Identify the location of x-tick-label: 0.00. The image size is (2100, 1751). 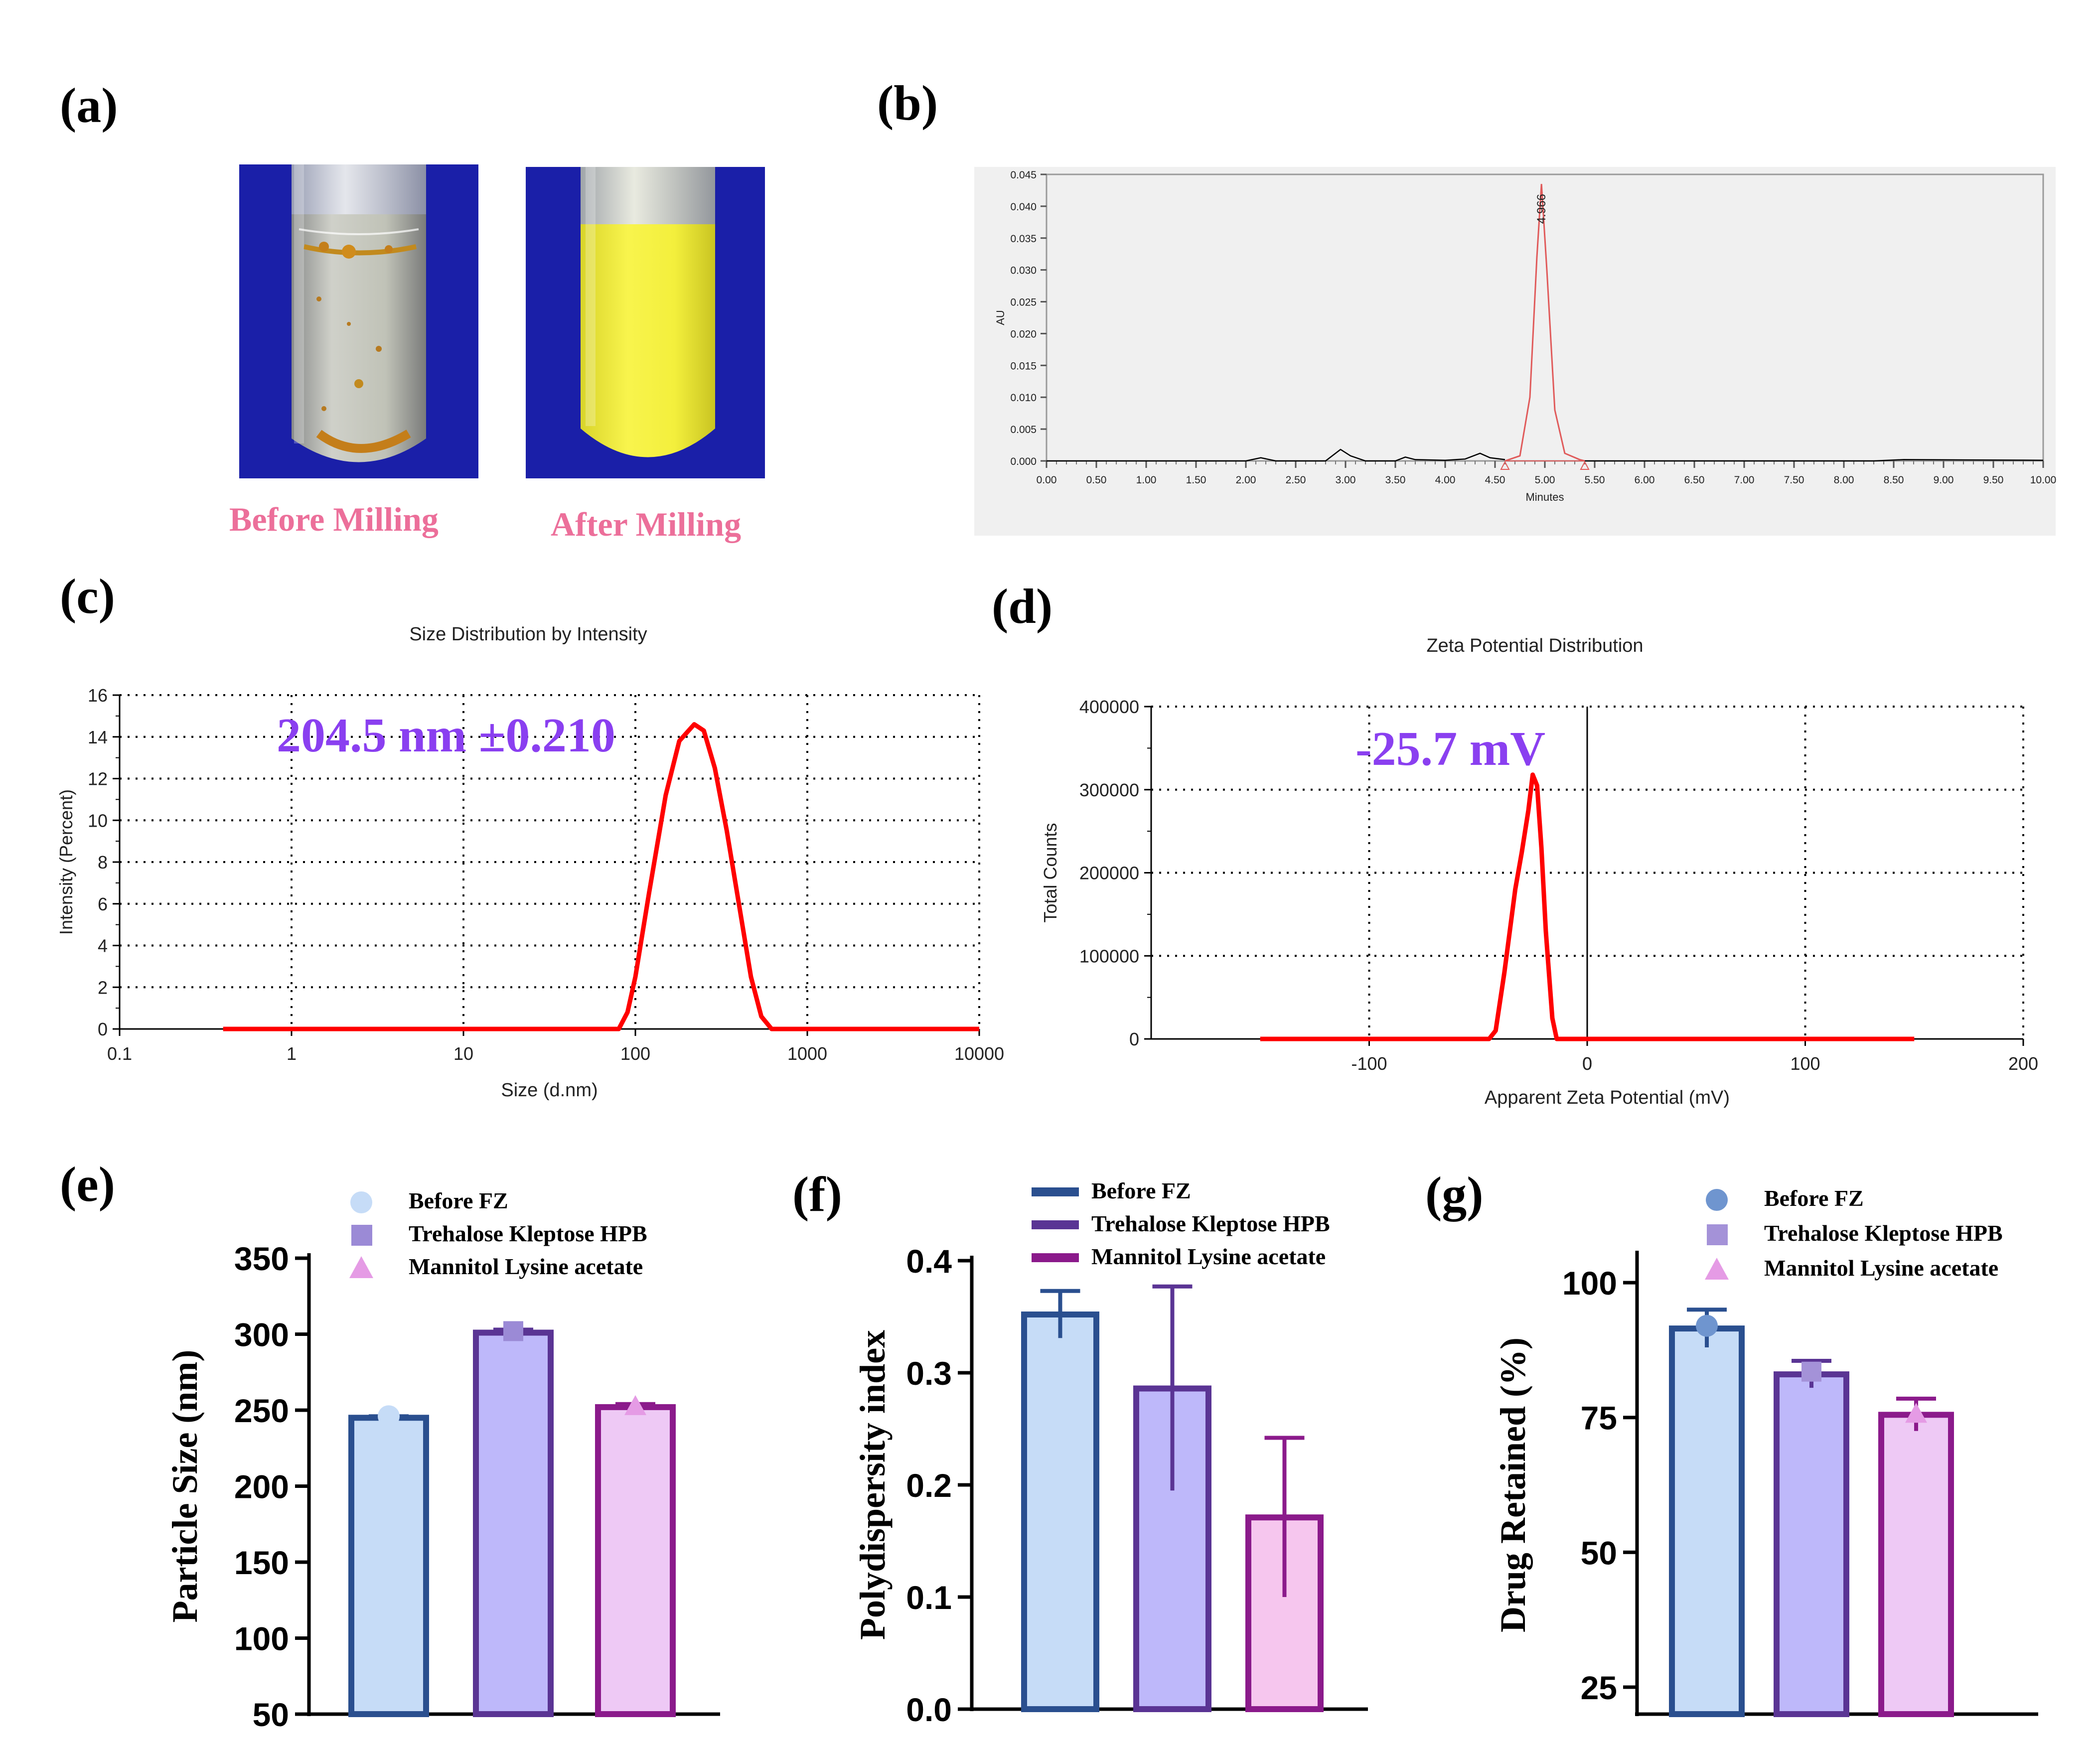
(1047, 480).